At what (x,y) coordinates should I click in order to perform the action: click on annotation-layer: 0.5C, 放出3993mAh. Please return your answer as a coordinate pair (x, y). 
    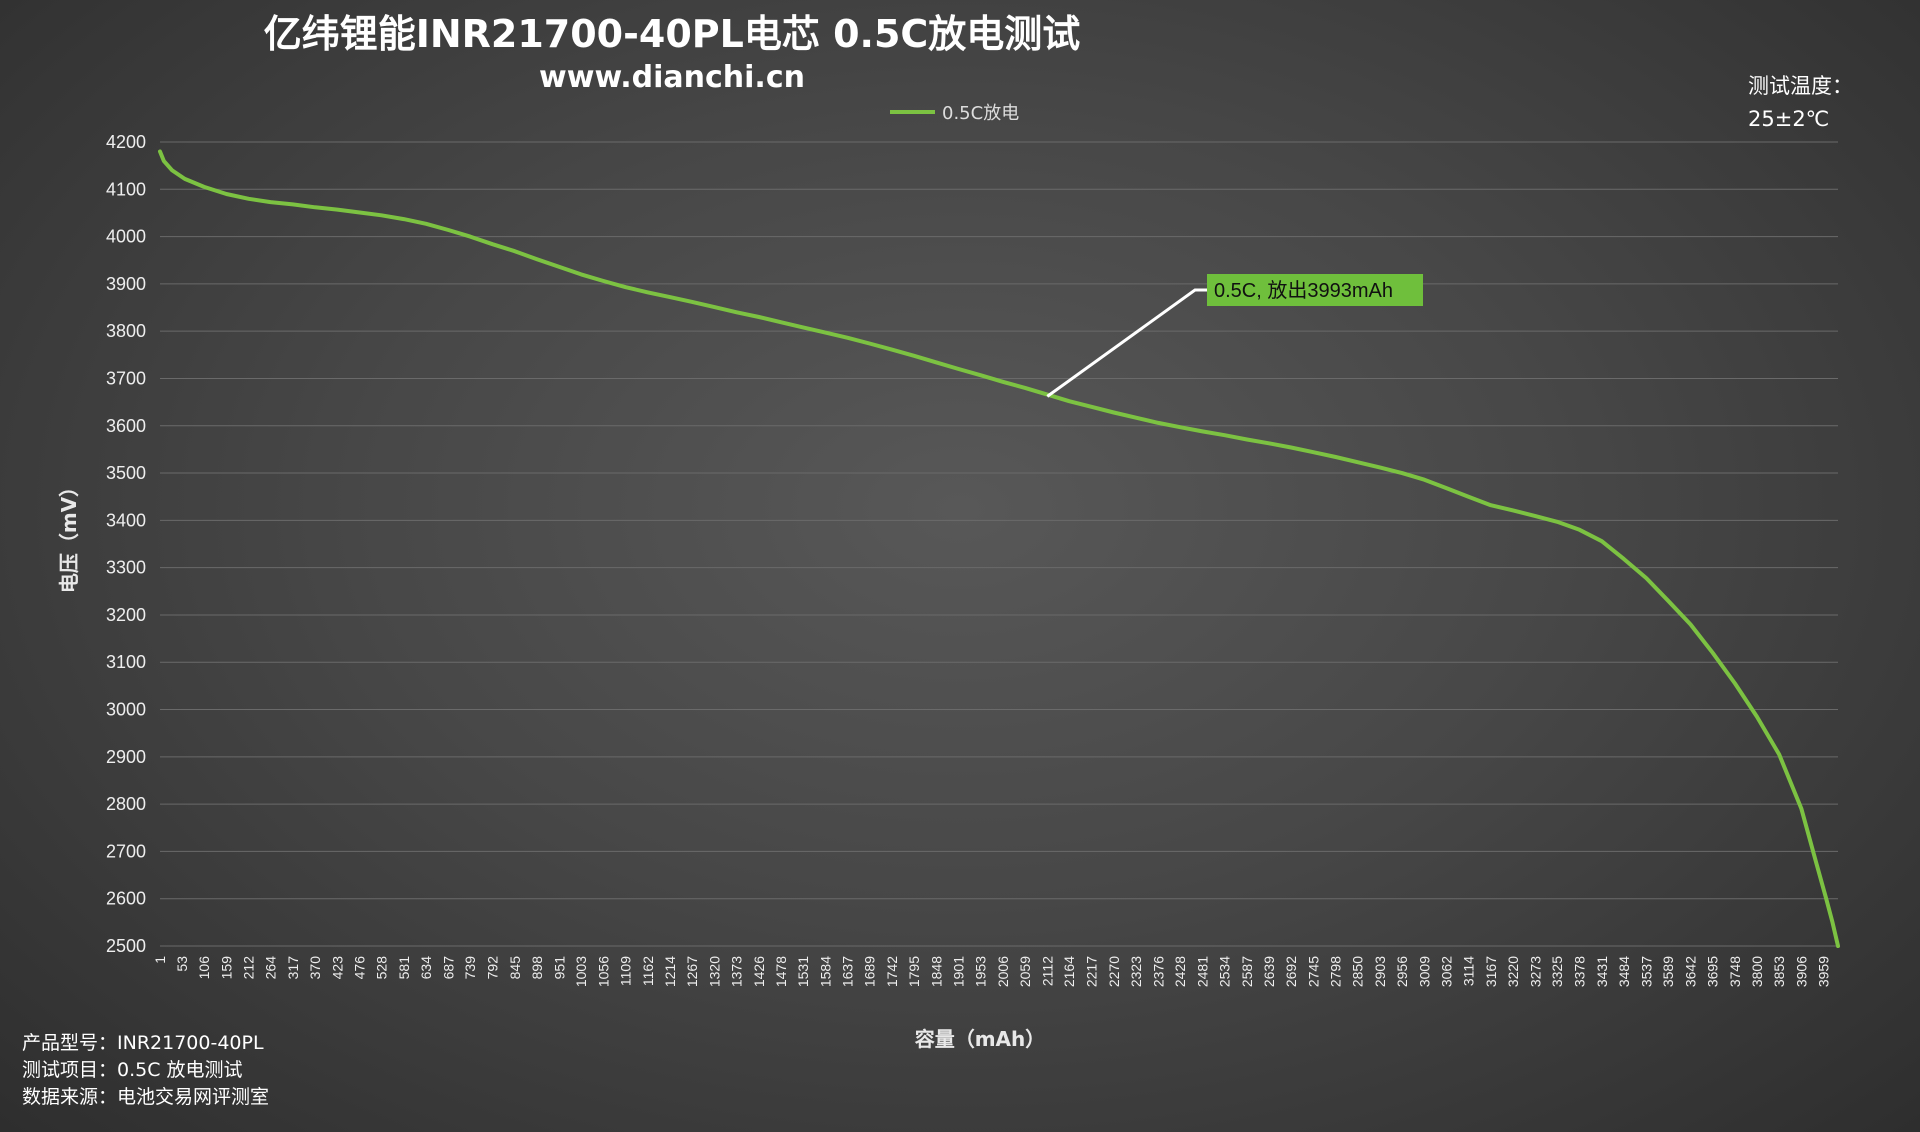
    Looking at the image, I should click on (1234, 336).